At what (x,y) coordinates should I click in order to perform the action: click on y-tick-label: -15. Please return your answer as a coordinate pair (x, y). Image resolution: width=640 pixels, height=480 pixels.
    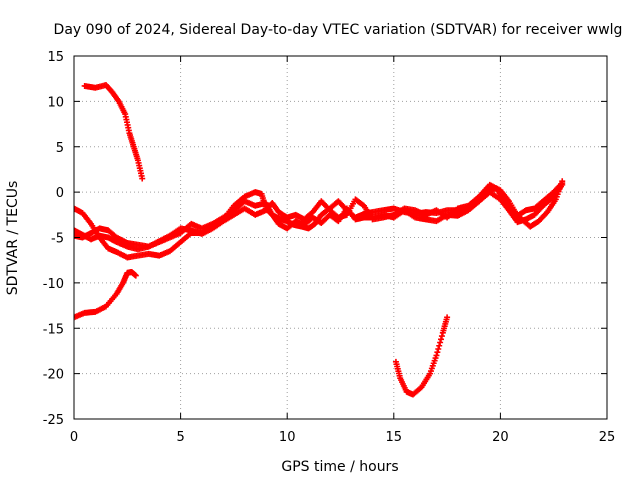
    Looking at the image, I should click on (53, 329).